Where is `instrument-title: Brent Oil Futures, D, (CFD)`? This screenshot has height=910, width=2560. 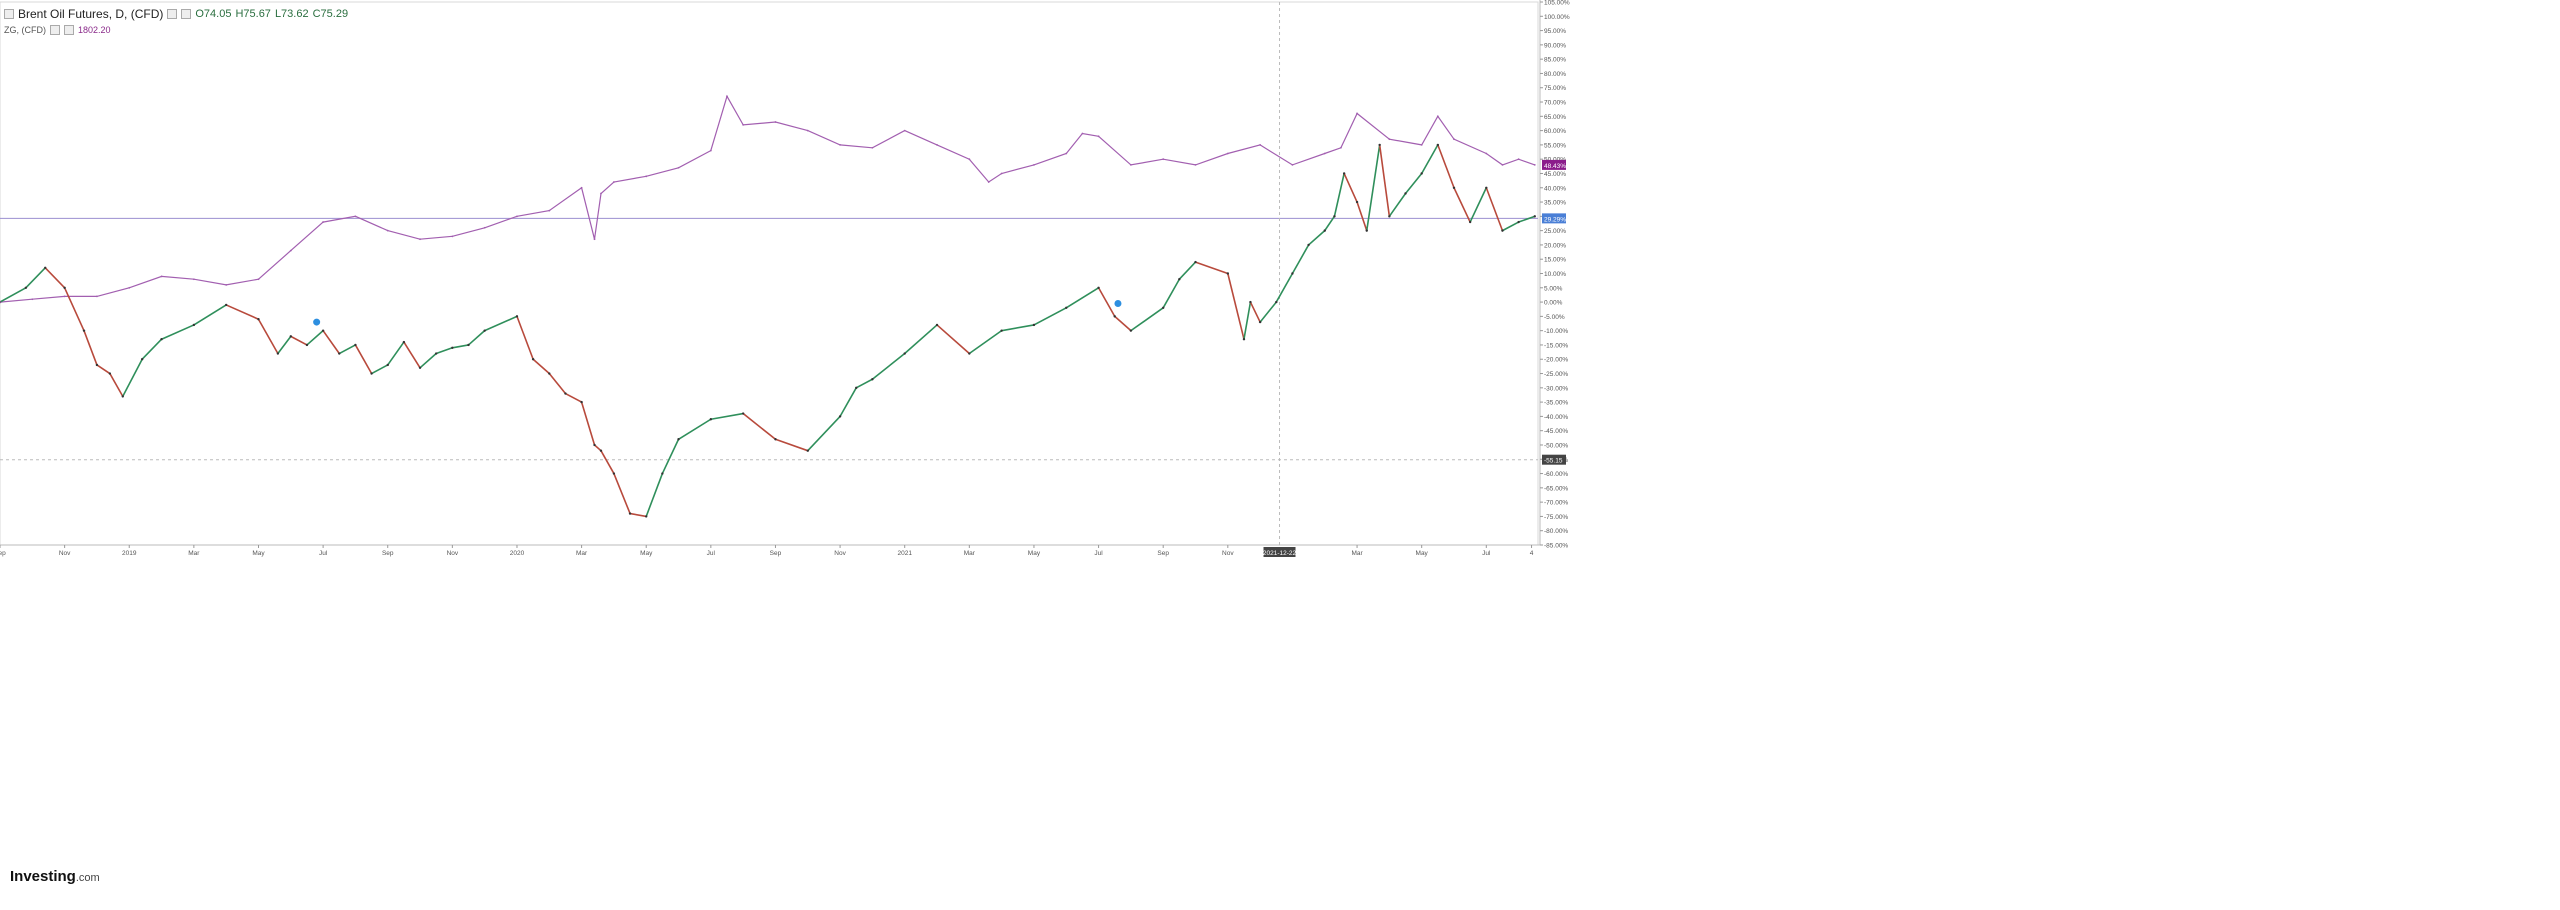
instrument-title: Brent Oil Futures, D, (CFD) is located at coordinates (91, 14).